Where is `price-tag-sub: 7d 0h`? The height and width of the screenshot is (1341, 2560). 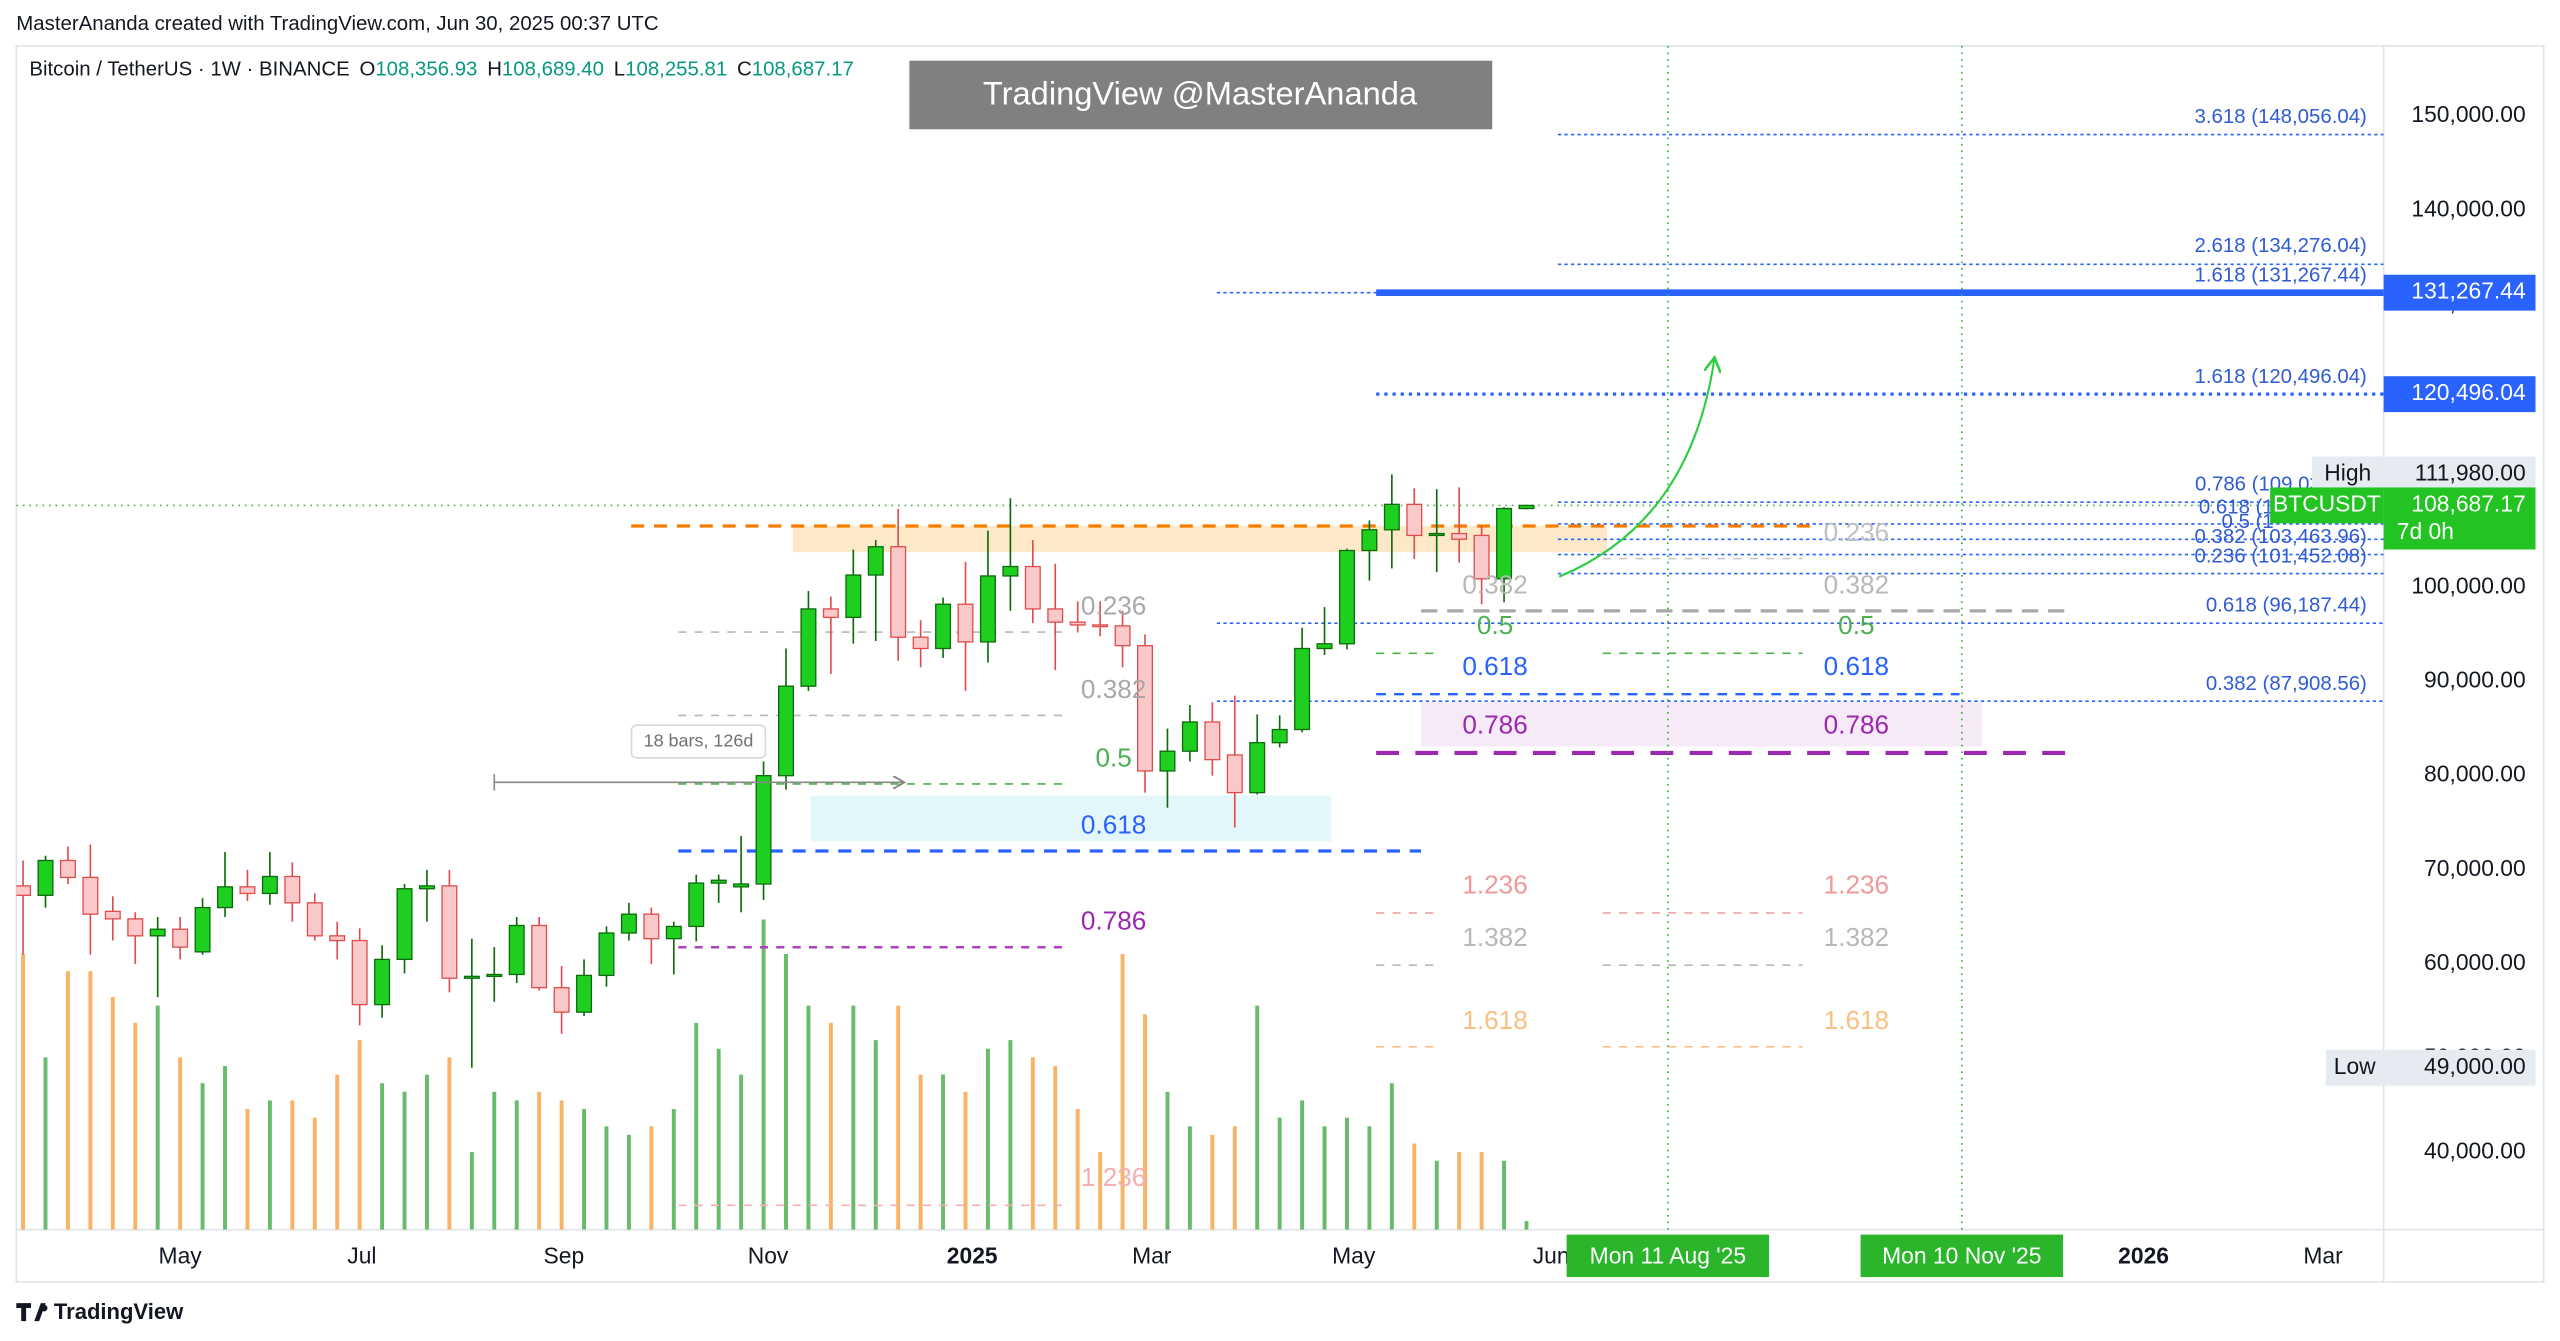
price-tag-sub: 7d 0h is located at coordinates (2425, 531).